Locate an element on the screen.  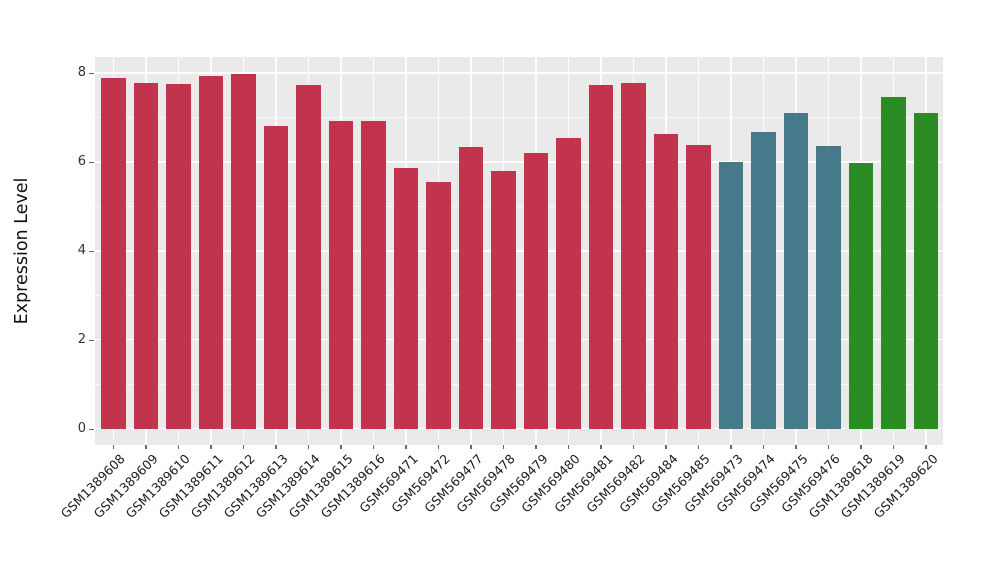
bar-GSM569472 is located at coordinates (438, 305).